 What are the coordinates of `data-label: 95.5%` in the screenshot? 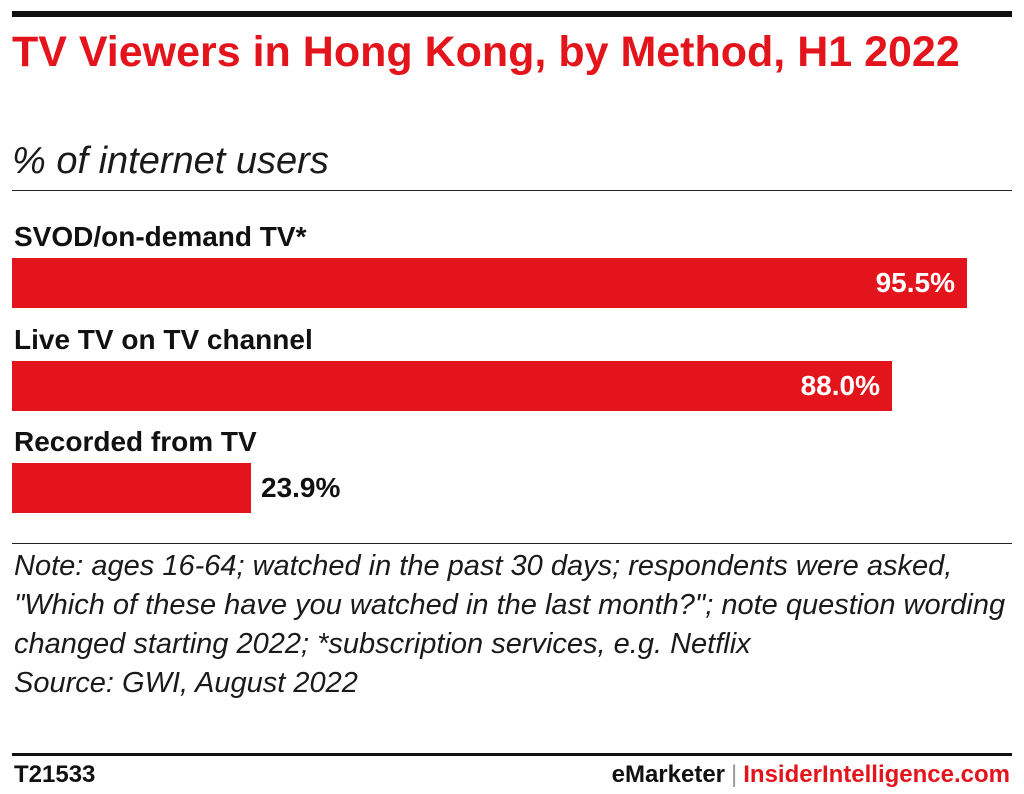 It's located at (915, 282).